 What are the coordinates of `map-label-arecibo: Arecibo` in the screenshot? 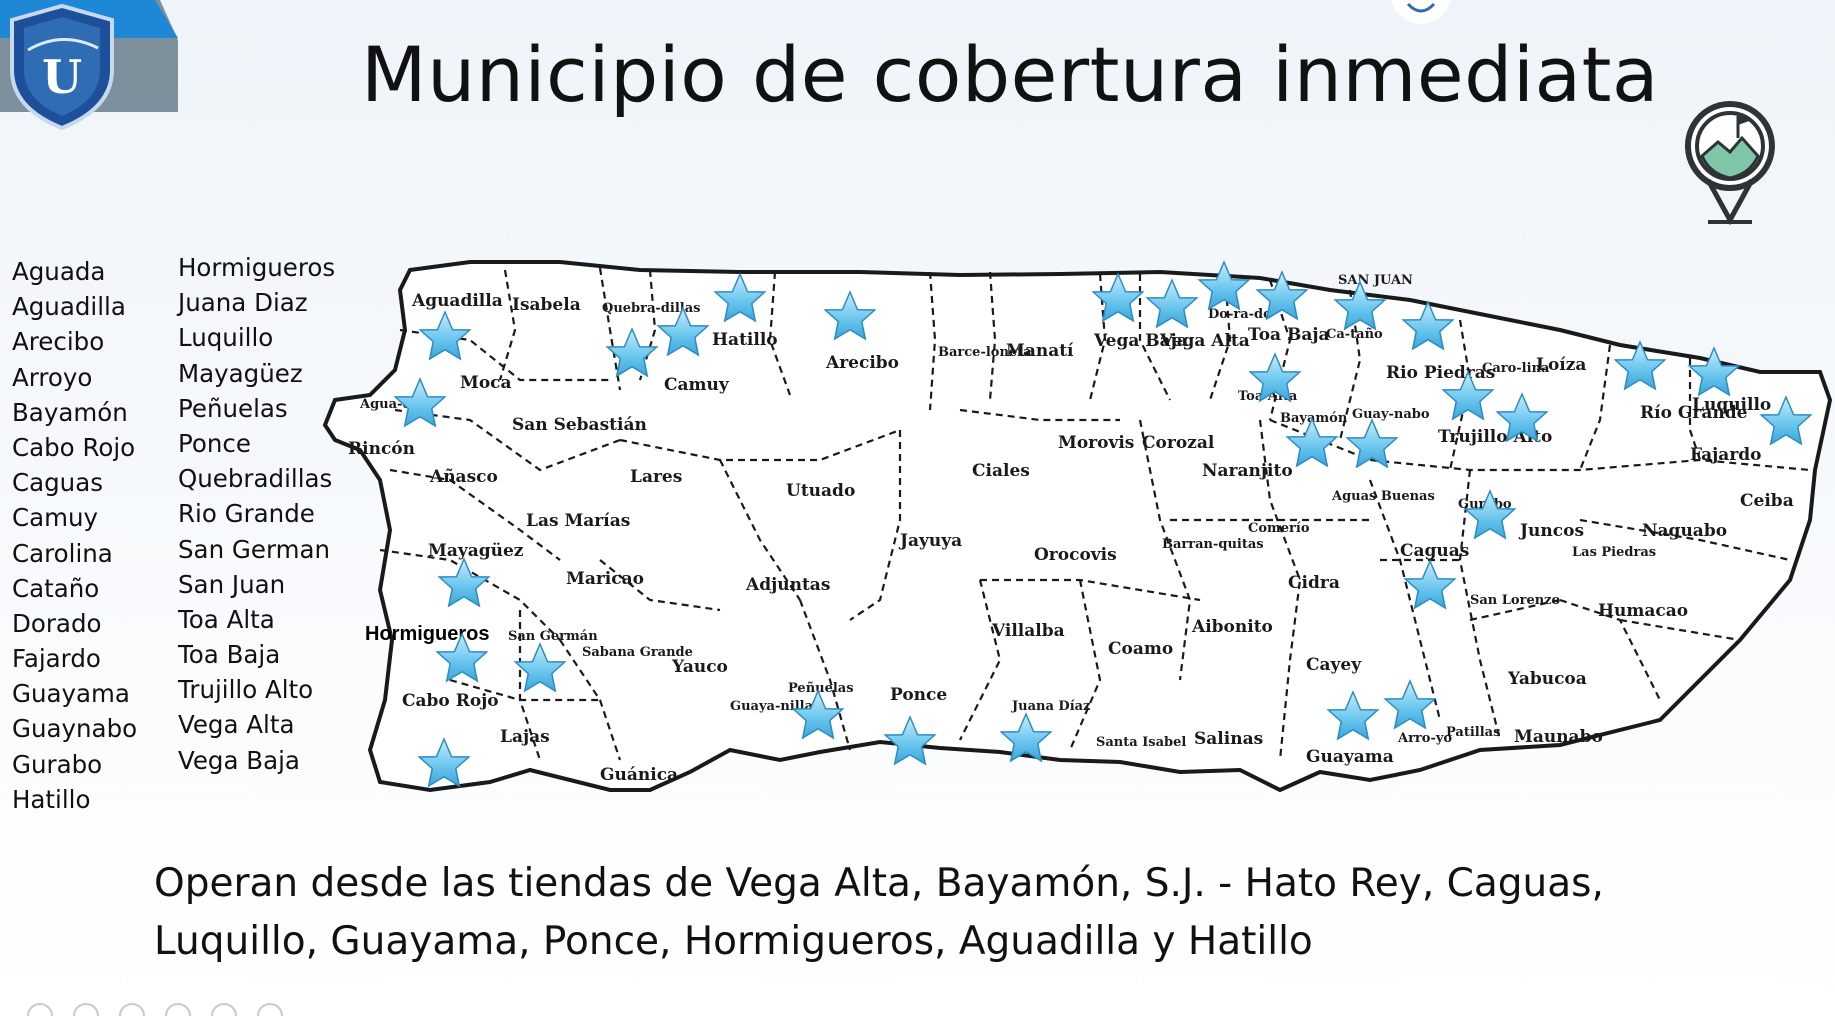 It's located at (862, 363).